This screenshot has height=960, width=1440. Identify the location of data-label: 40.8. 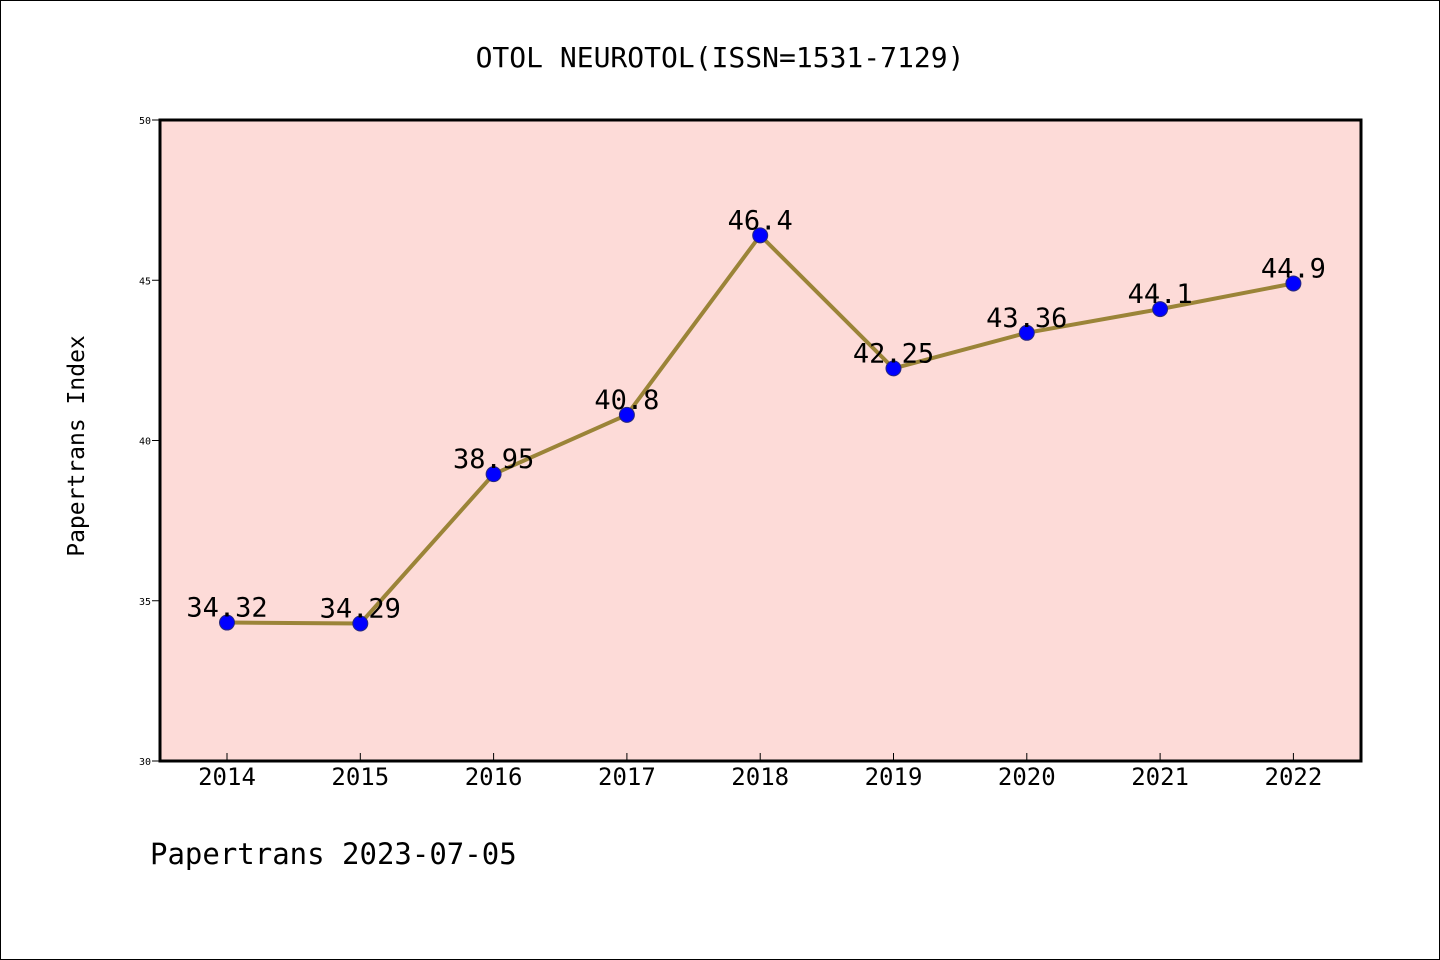
(626, 400).